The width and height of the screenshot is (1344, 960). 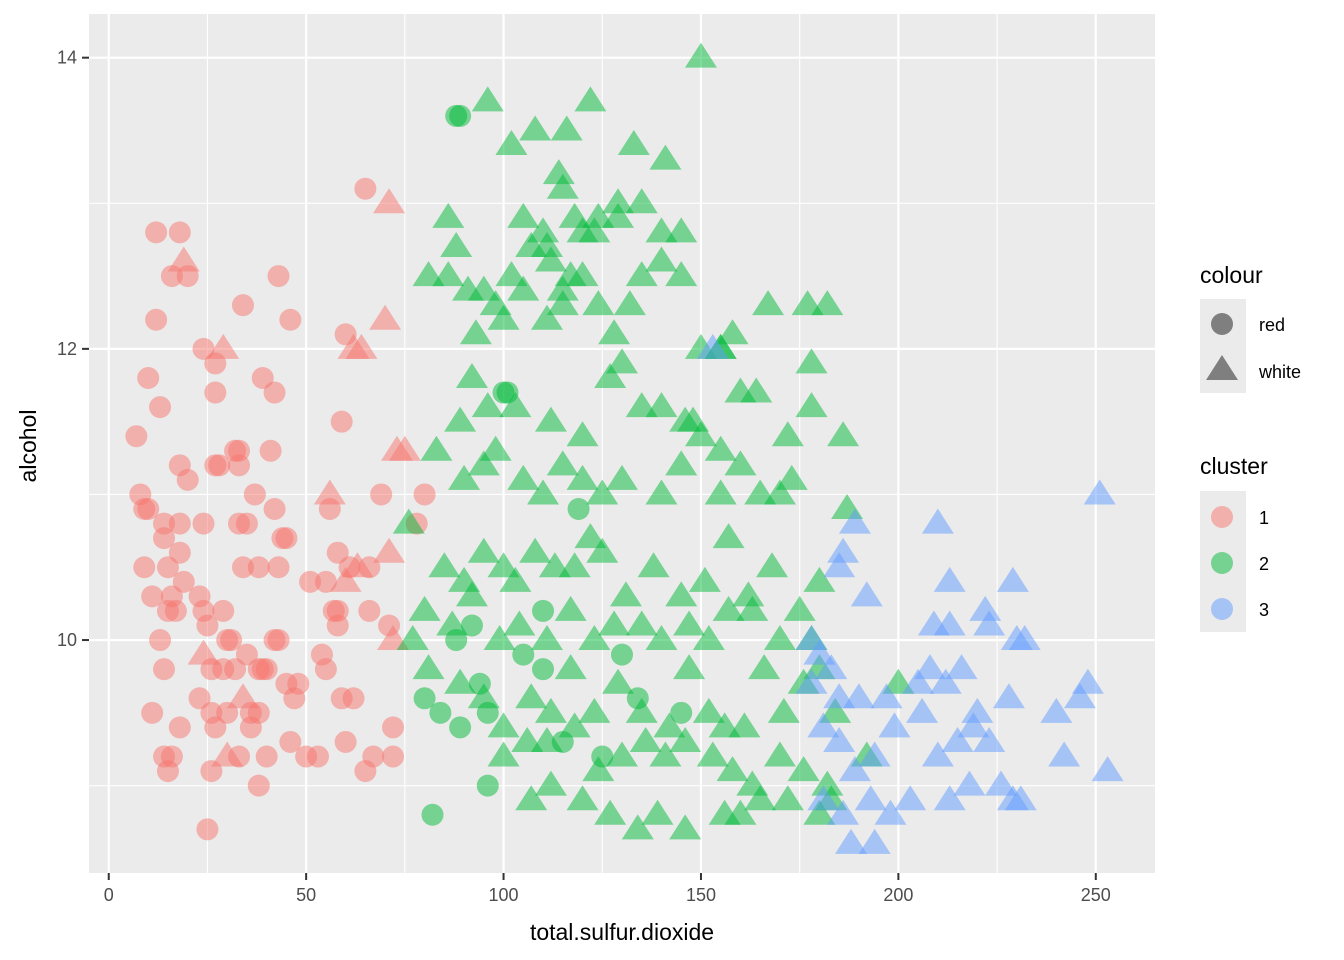 I want to click on x-tick-label: 0, so click(x=109, y=895).